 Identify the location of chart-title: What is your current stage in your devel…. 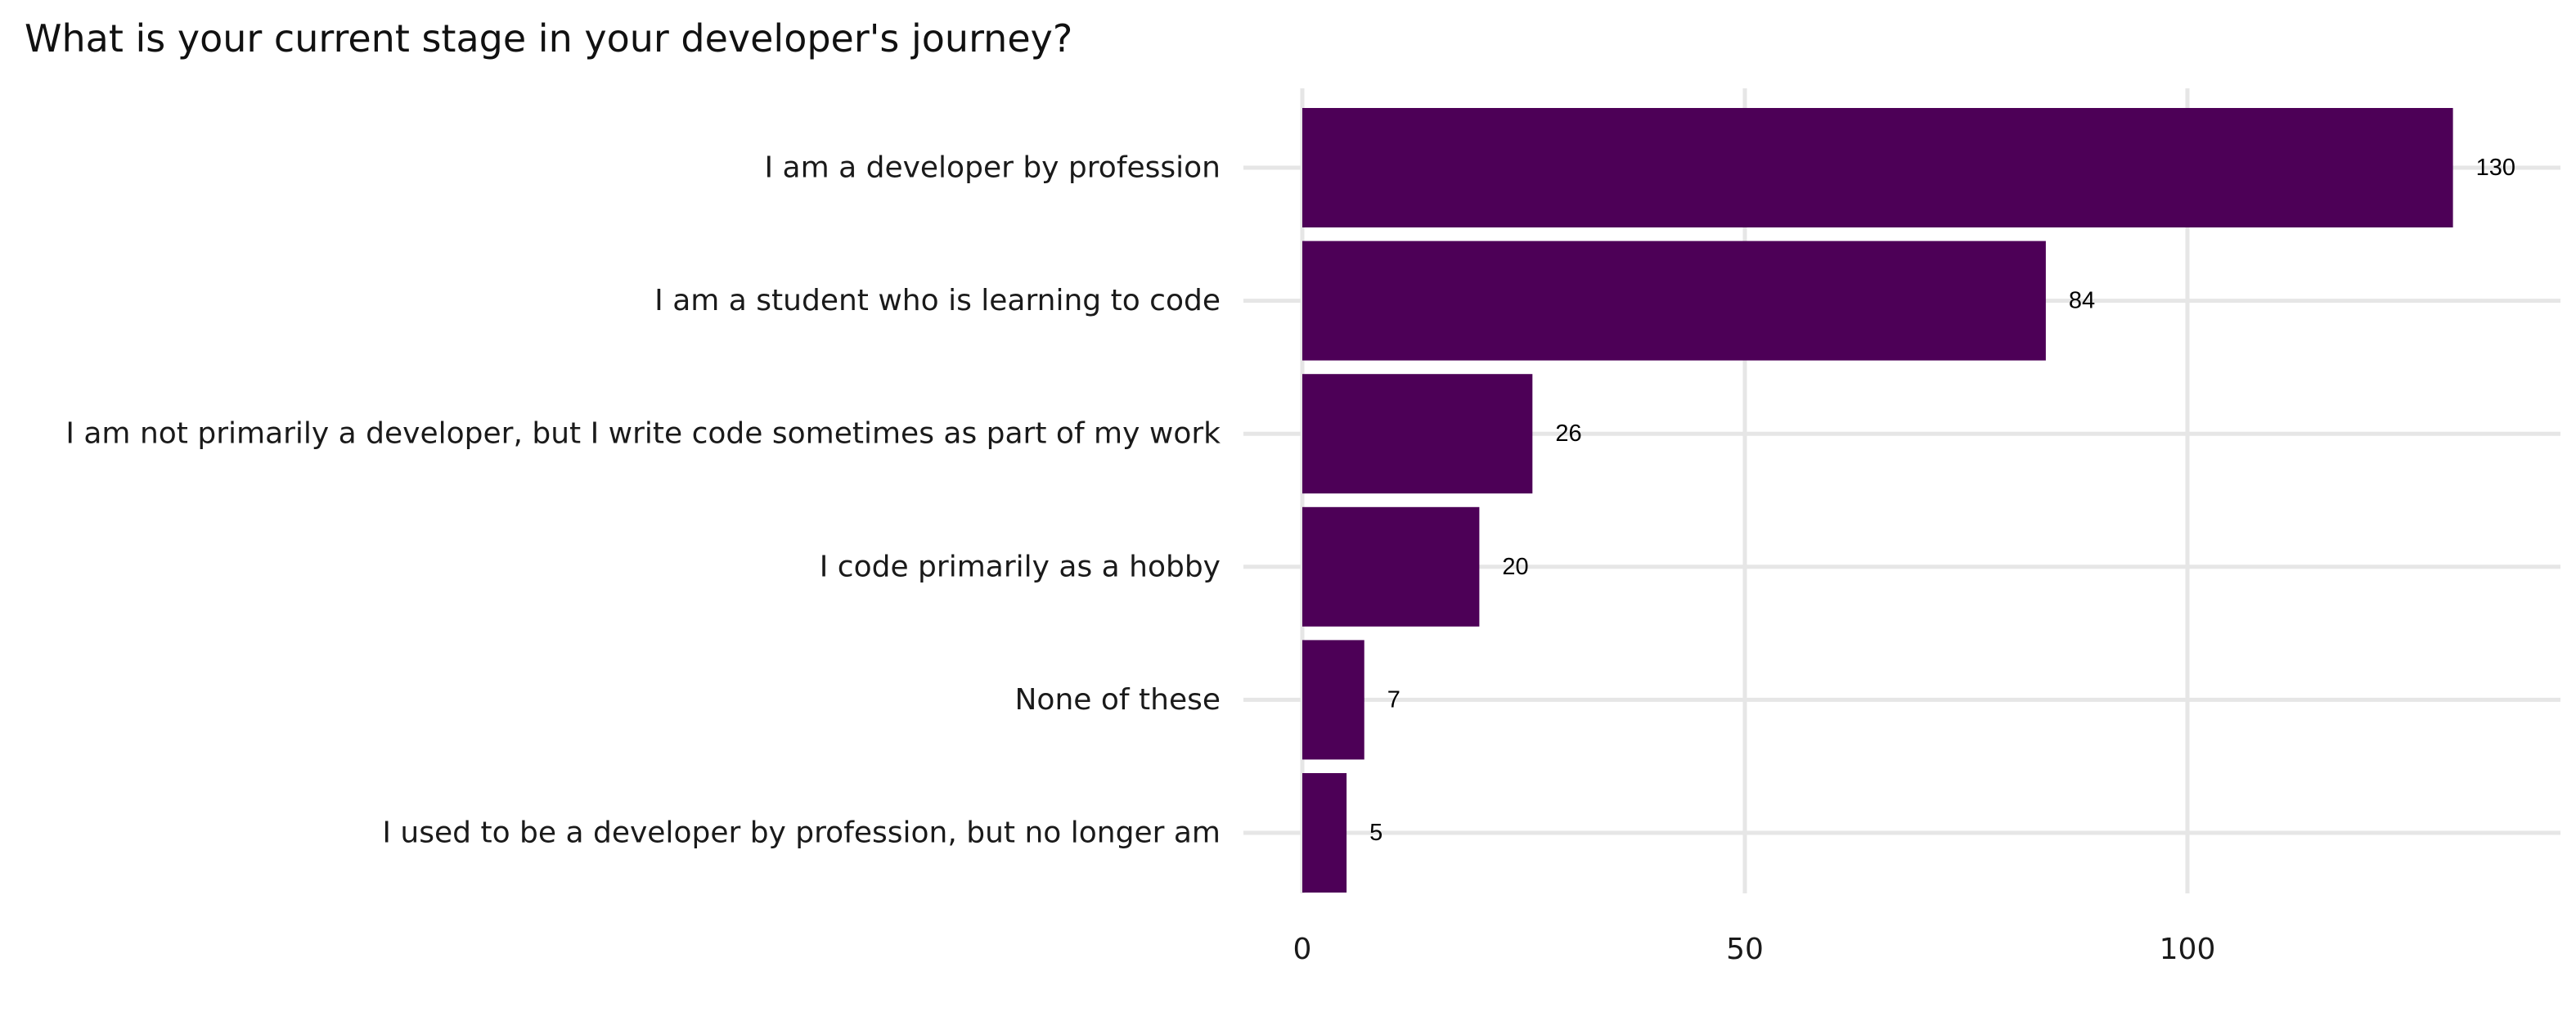
(548, 38).